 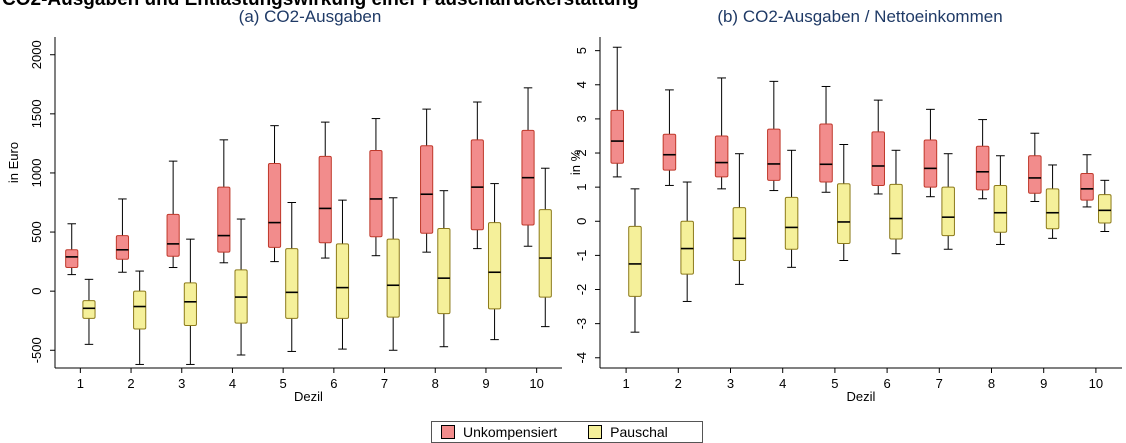 What do you see at coordinates (939, 383) in the screenshot?
I see `panel-b-x-tick-label: 7` at bounding box center [939, 383].